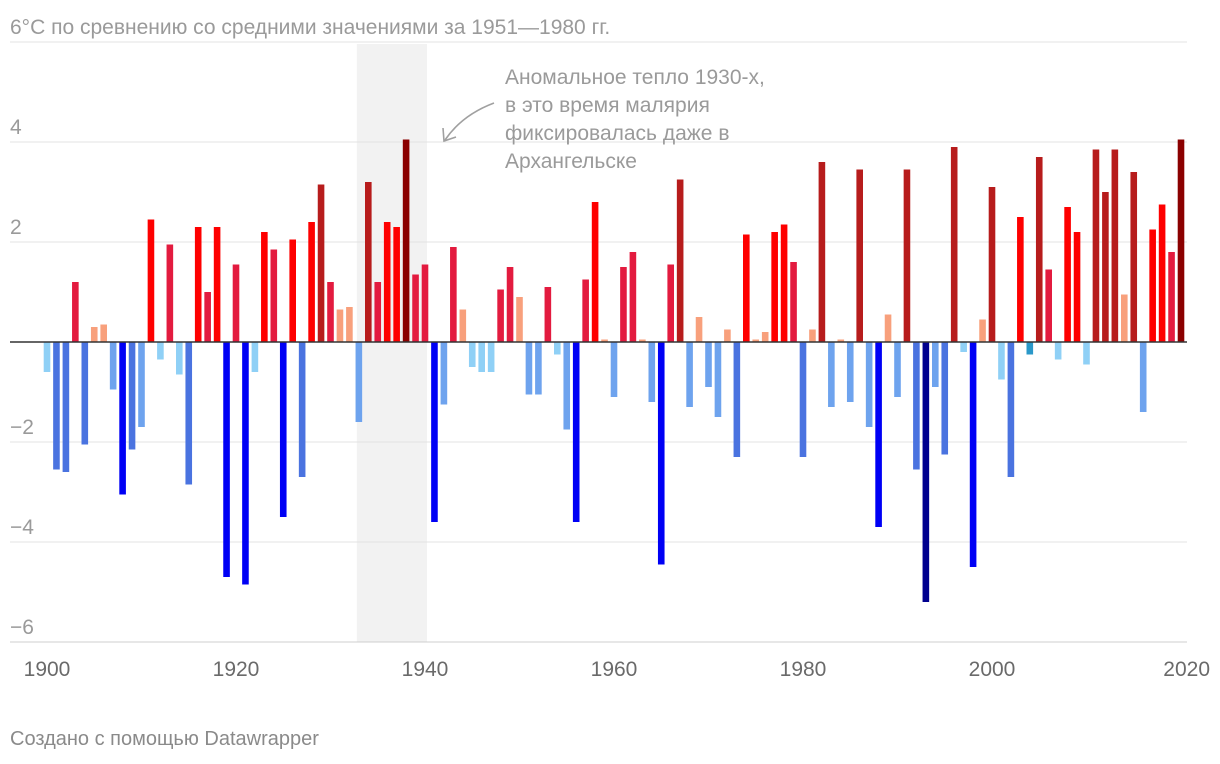 This screenshot has height=764, width=1220. What do you see at coordinates (699, 329) in the screenshot?
I see `bar-1969` at bounding box center [699, 329].